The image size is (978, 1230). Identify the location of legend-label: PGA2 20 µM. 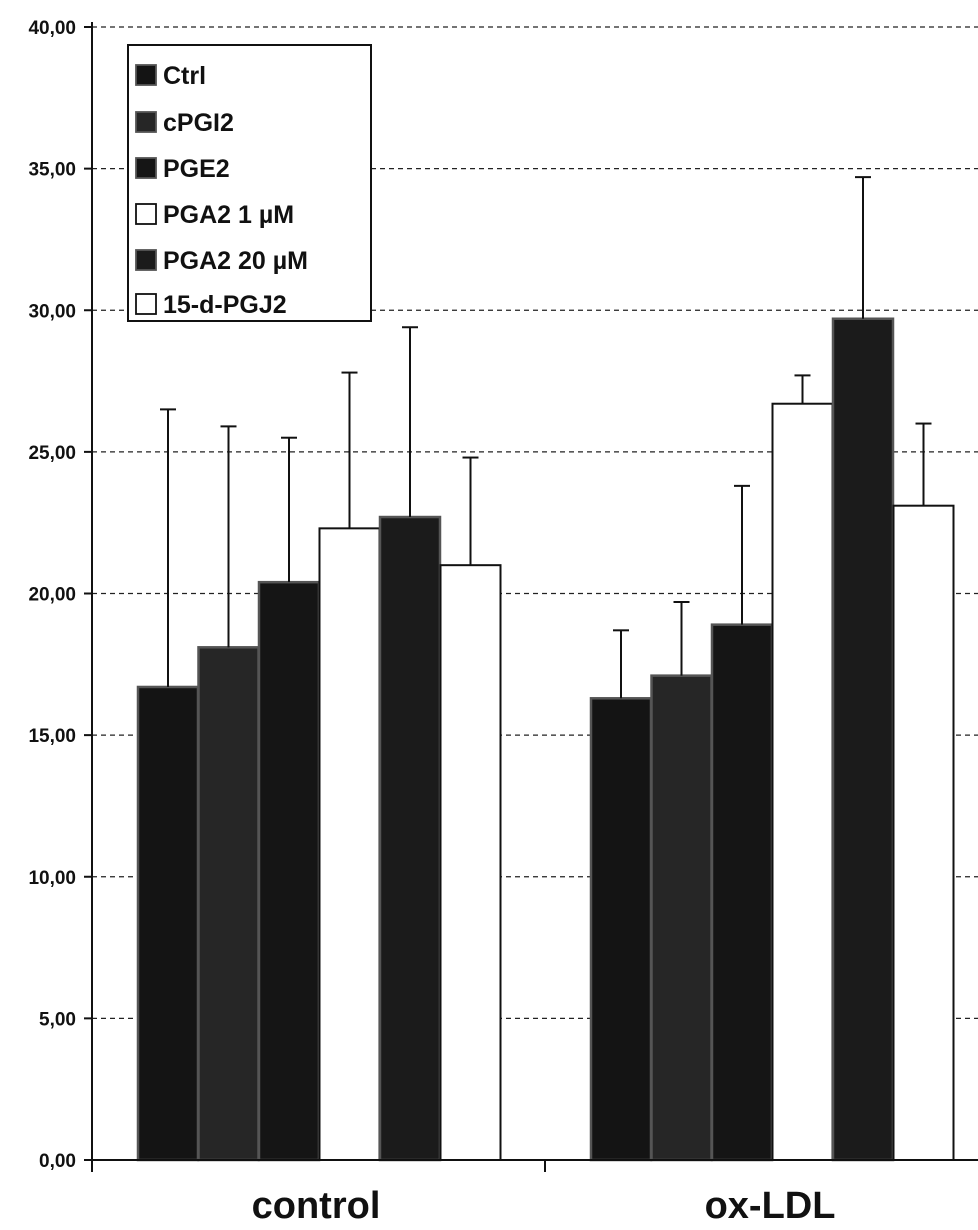
(235, 261).